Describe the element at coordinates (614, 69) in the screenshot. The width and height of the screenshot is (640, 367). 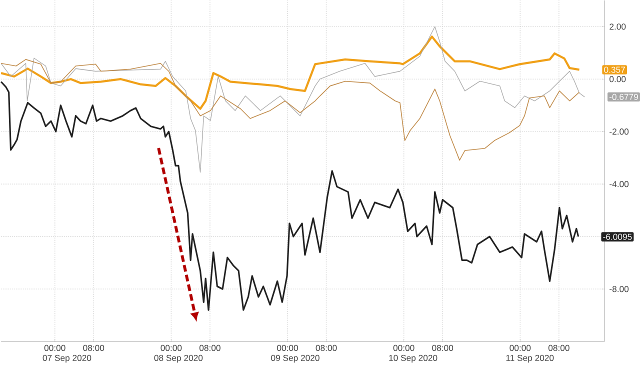
I see `annotation: 0.357` at that location.